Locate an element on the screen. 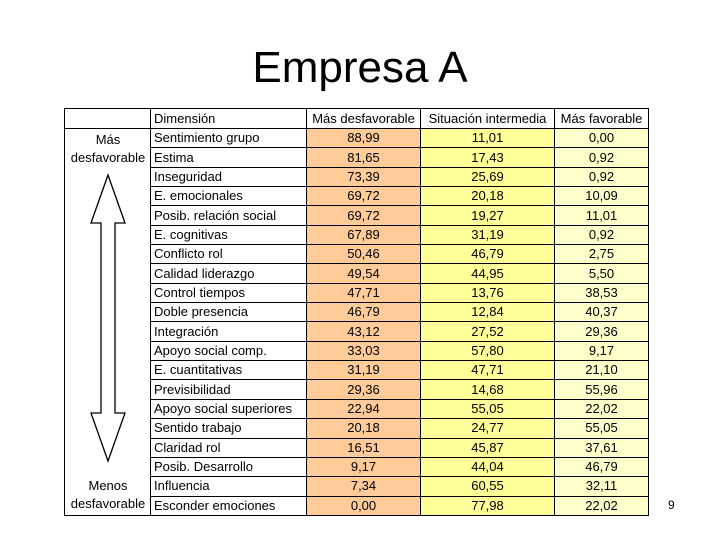 The height and width of the screenshot is (540, 720). table-row: Posib. Desarrollo 9,17 44,04 46,79 is located at coordinates (357, 467).